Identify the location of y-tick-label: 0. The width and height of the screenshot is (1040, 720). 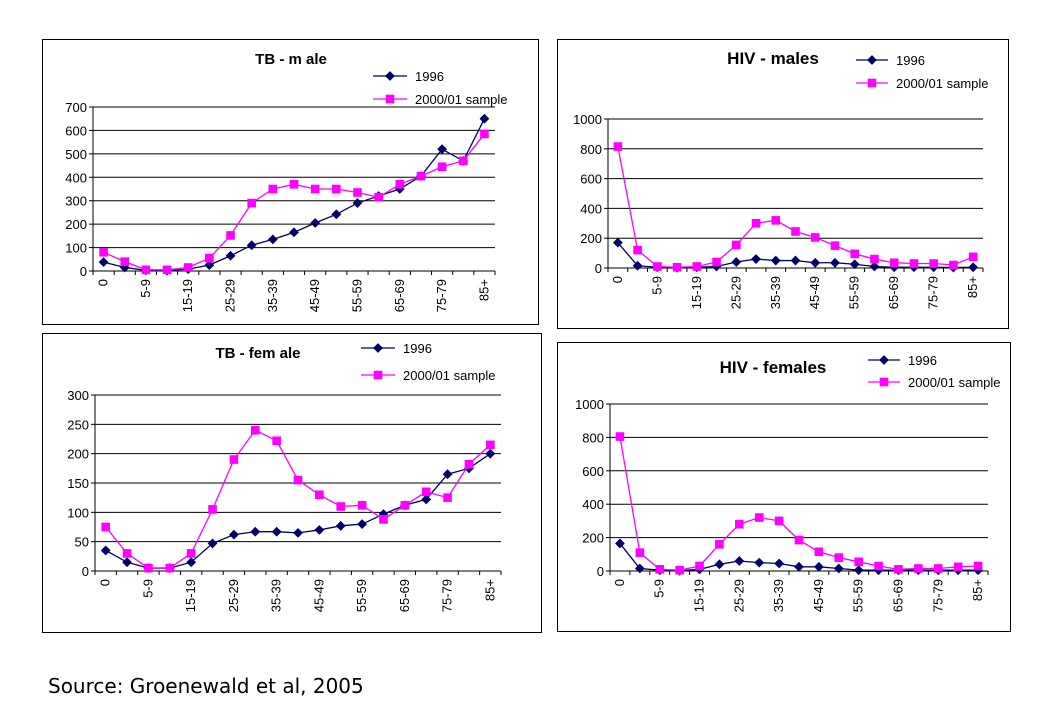
(598, 268).